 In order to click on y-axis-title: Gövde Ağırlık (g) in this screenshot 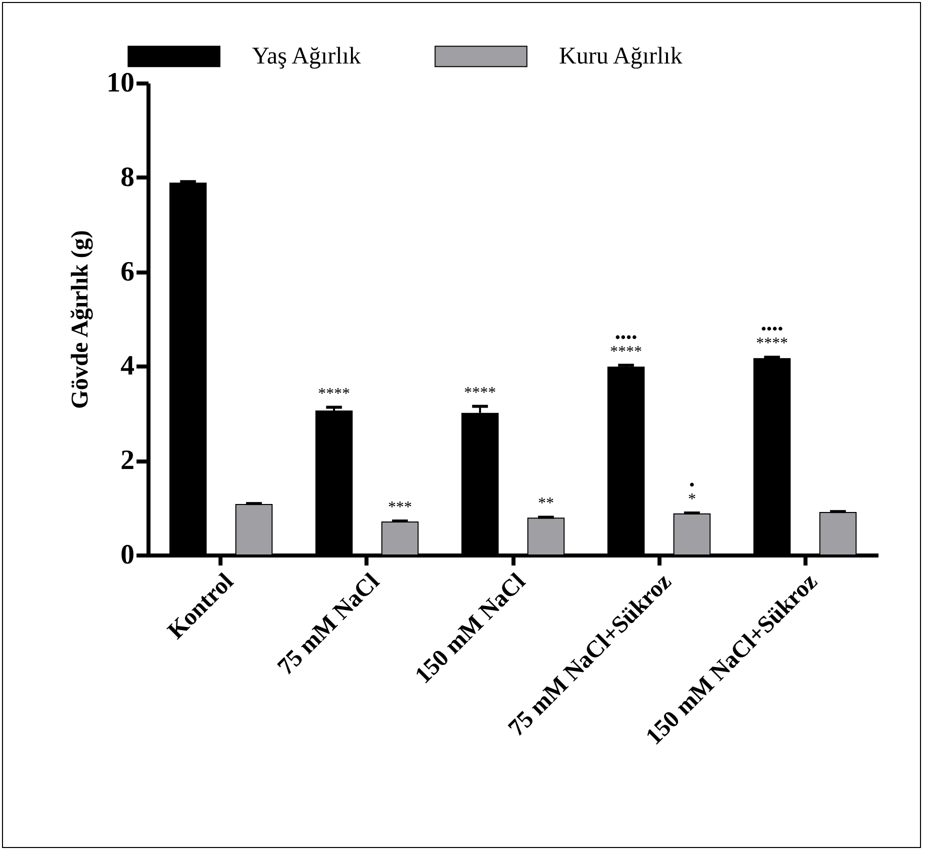, I will do `click(81, 319)`.